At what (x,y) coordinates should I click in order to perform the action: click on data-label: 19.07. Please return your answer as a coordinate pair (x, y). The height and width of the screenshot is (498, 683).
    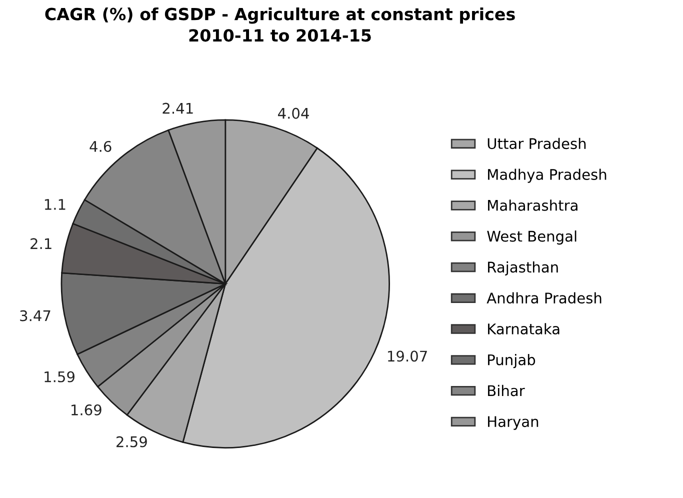
    Looking at the image, I should click on (407, 356).